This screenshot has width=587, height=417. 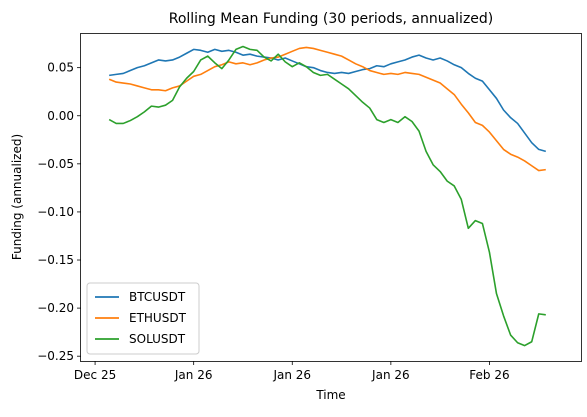 I want to click on y-axis-title: Funding (annualized), so click(x=17, y=197).